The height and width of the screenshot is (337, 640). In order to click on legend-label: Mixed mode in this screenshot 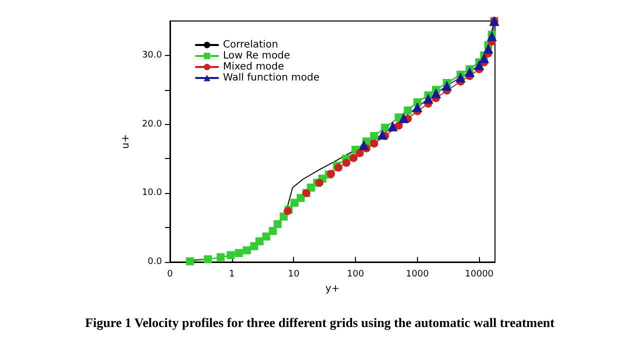, I will do `click(253, 67)`.